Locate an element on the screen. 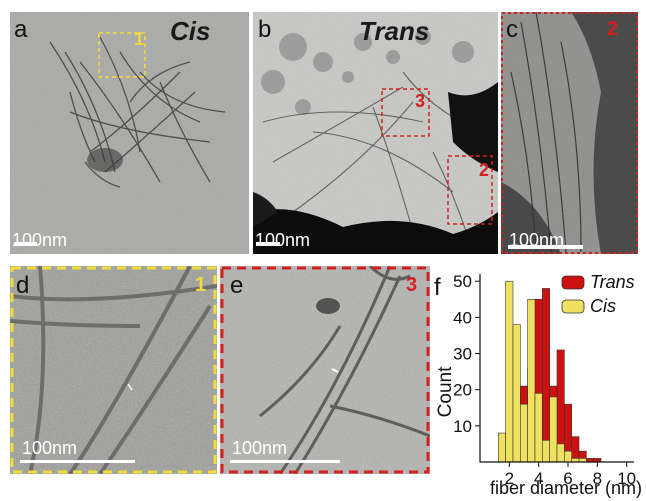 The height and width of the screenshot is (501, 646). panel-e-letter: e is located at coordinates (237, 285).